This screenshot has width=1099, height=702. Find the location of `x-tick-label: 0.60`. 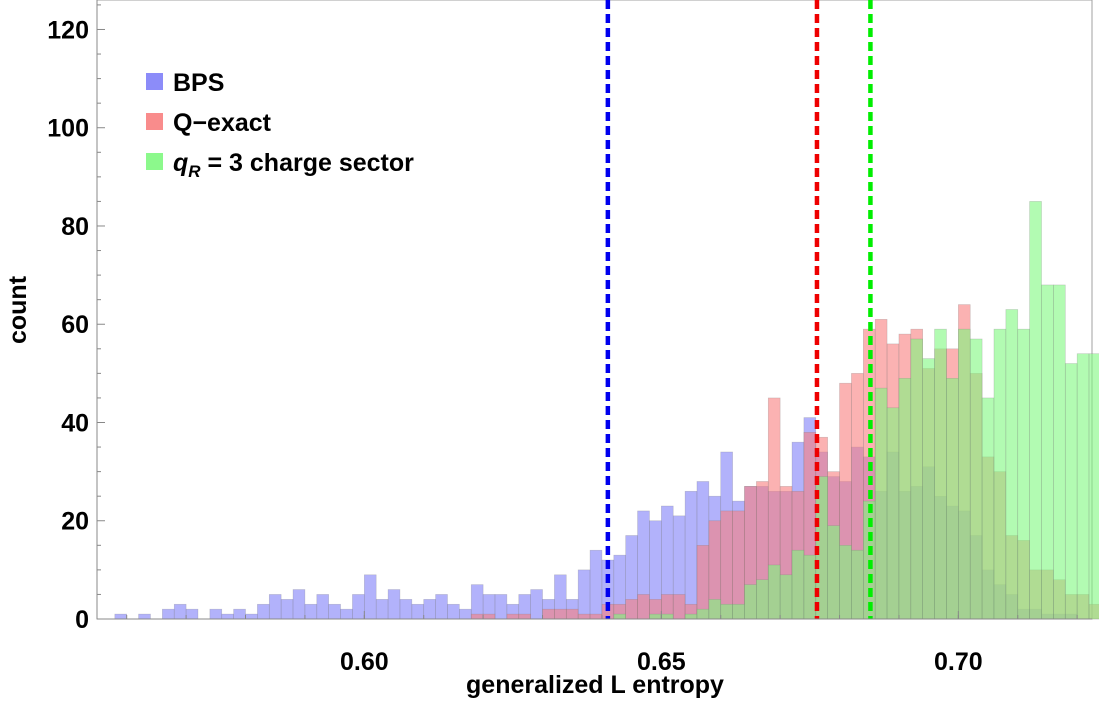

x-tick-label: 0.60 is located at coordinates (364, 662).